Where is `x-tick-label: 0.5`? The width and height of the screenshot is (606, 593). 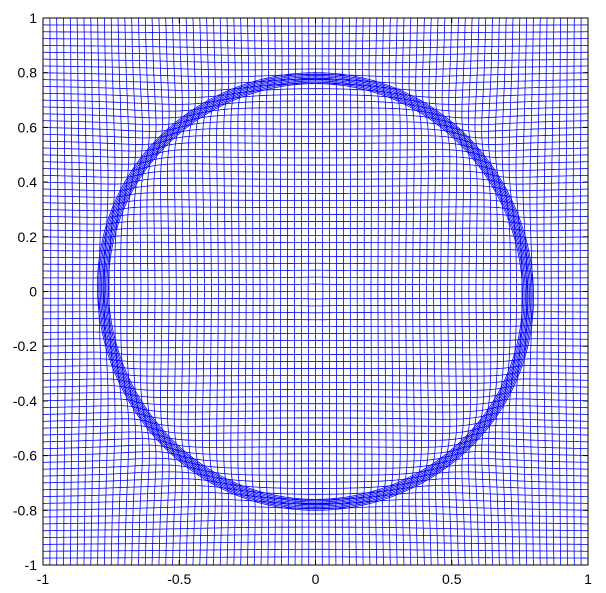
x-tick-label: 0.5 is located at coordinates (452, 579).